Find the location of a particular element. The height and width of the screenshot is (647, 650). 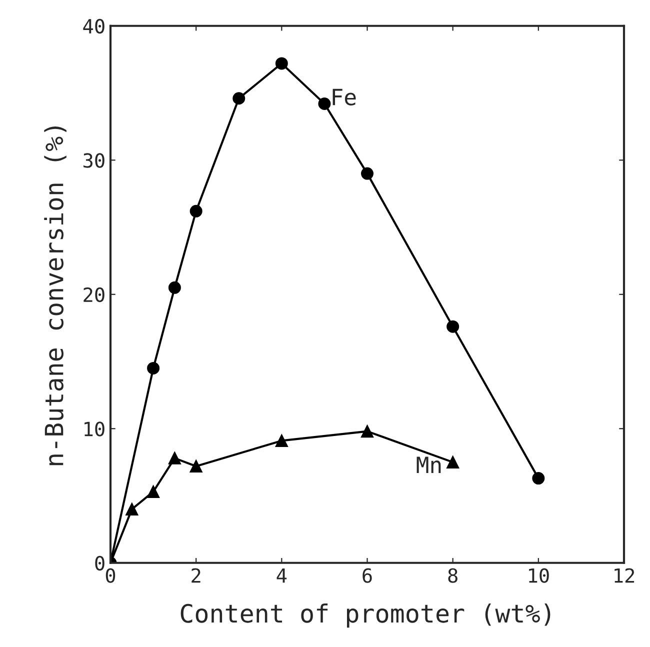

series-label: Mn is located at coordinates (428, 464).